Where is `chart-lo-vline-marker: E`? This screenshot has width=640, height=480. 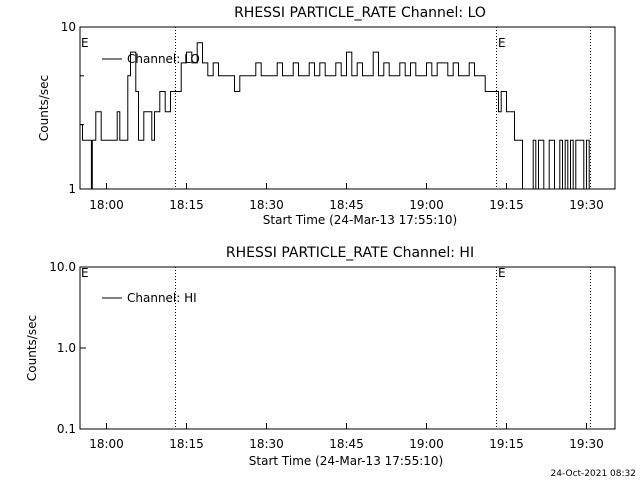
chart-lo-vline-marker: E is located at coordinates (502, 43).